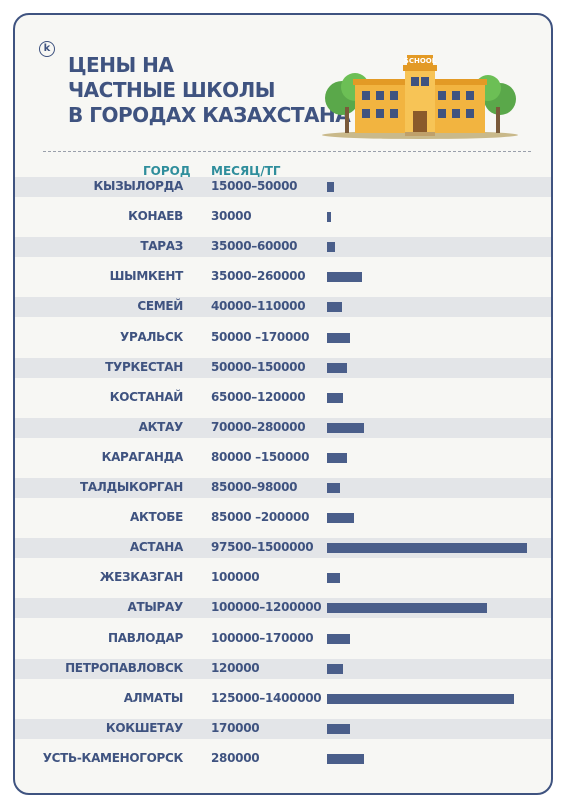 This screenshot has width=566, height=800. I want to click on city-label: АКТАУ, so click(161, 426).